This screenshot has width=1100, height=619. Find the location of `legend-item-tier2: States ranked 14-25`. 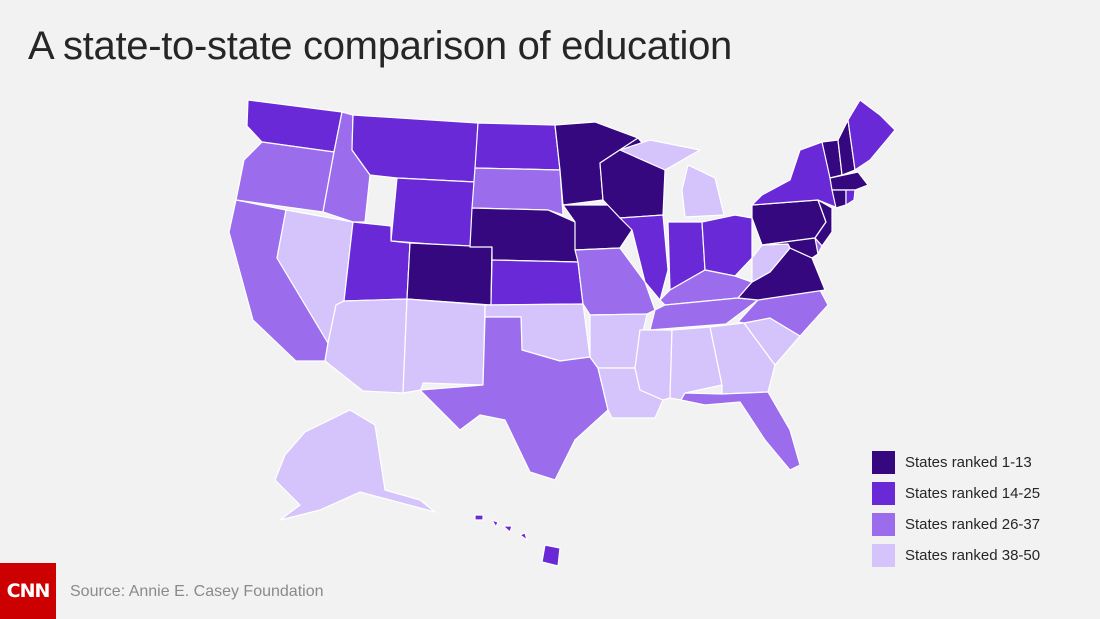

legend-item-tier2: States ranked 14-25 is located at coordinates (956, 493).